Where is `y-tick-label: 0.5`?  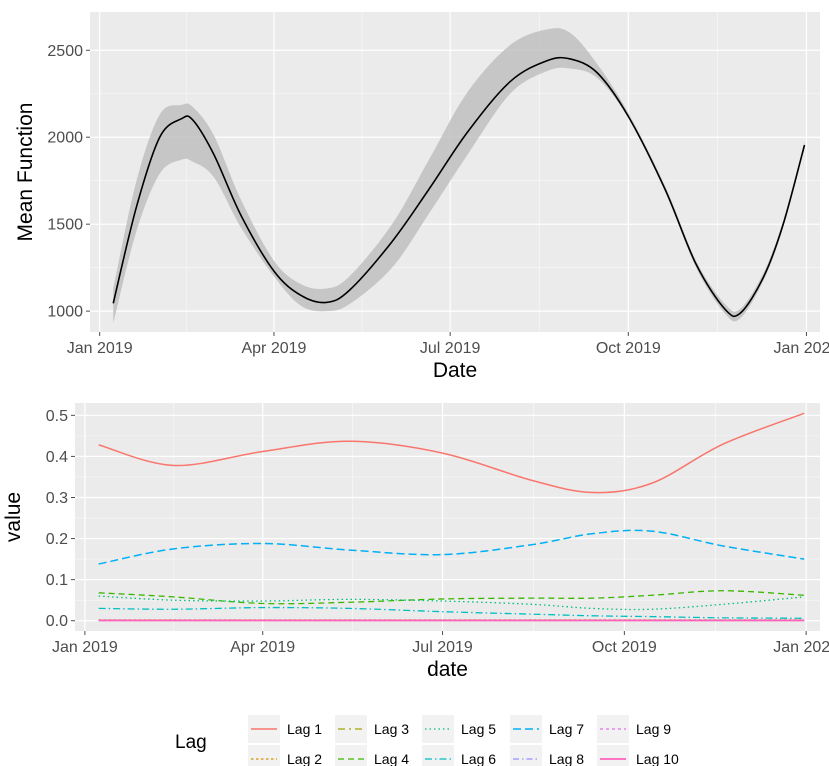 y-tick-label: 0.5 is located at coordinates (57, 416).